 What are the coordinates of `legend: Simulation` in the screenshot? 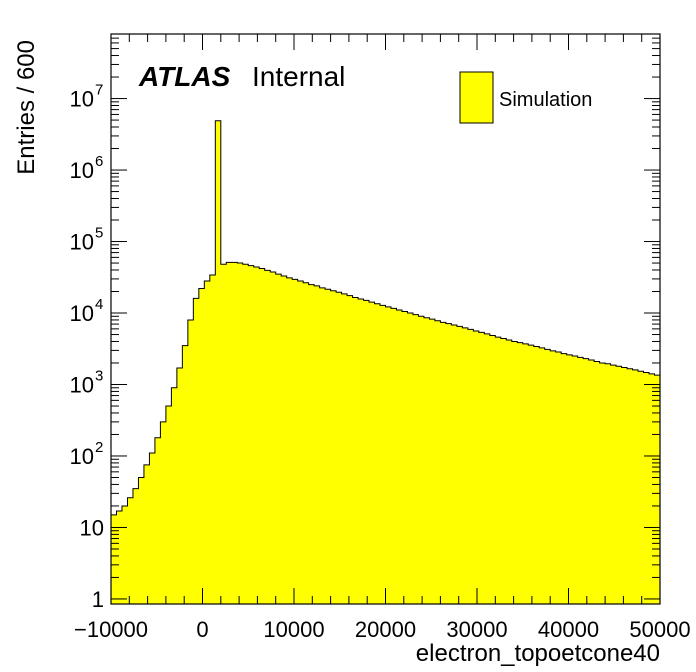 It's located at (525, 97).